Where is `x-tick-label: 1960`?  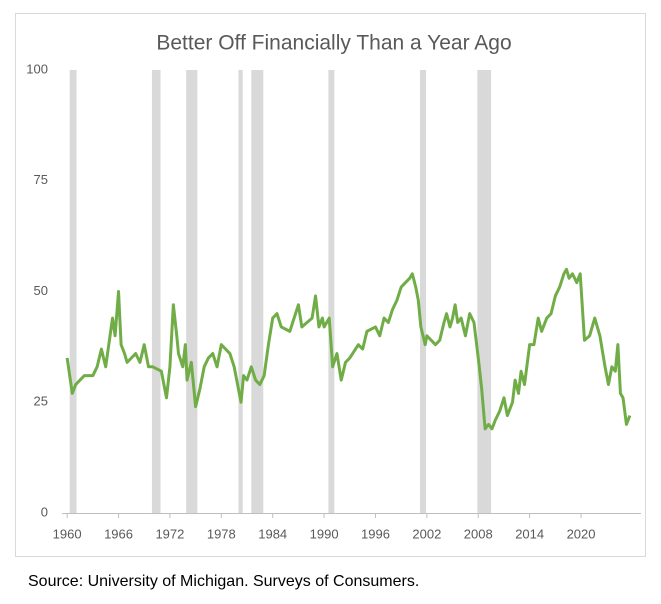 x-tick-label: 1960 is located at coordinates (67, 533).